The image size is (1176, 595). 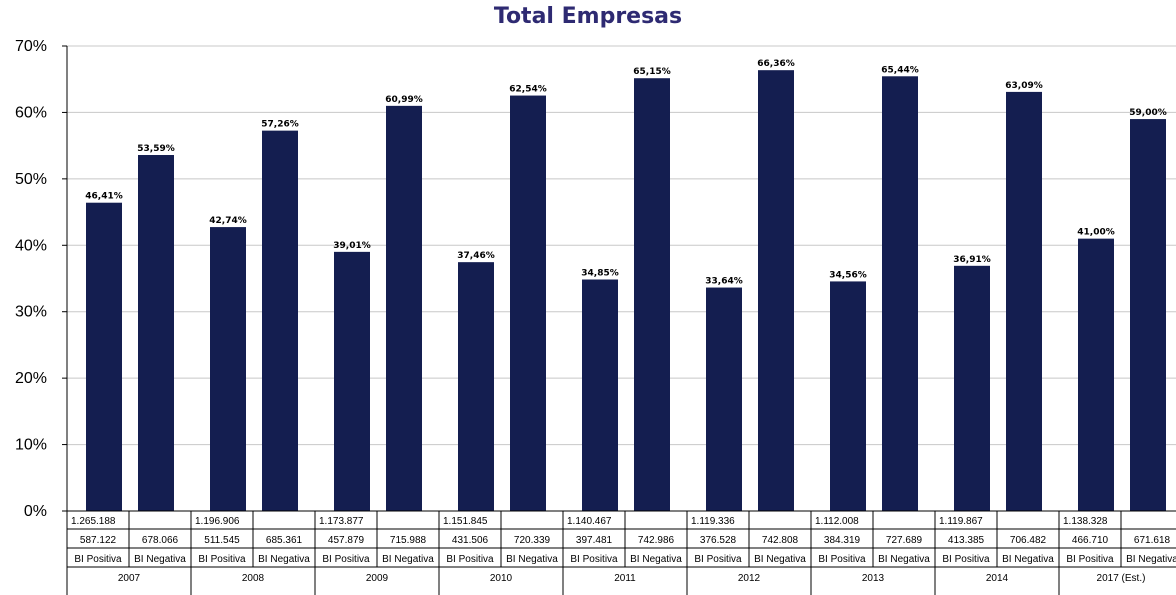 What do you see at coordinates (837, 521) in the screenshot?
I see `table-total-cell: 1.112.008` at bounding box center [837, 521].